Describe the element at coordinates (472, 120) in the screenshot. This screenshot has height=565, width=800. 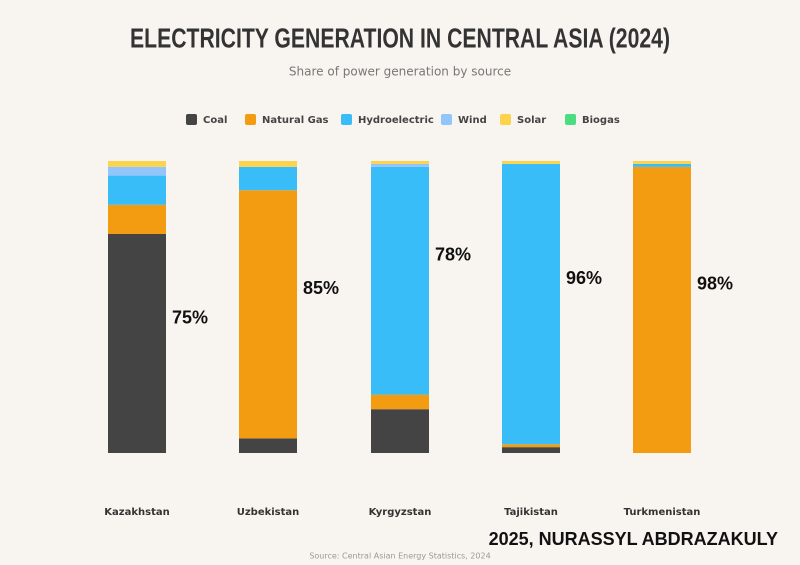
I see `legend-label: Wind` at that location.